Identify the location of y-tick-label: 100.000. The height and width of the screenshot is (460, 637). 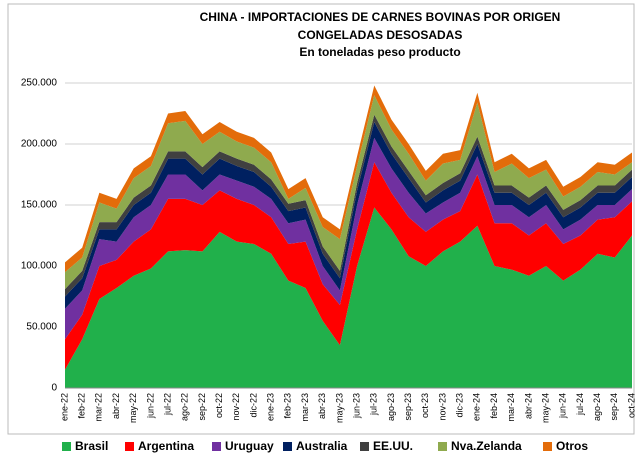
(39, 266).